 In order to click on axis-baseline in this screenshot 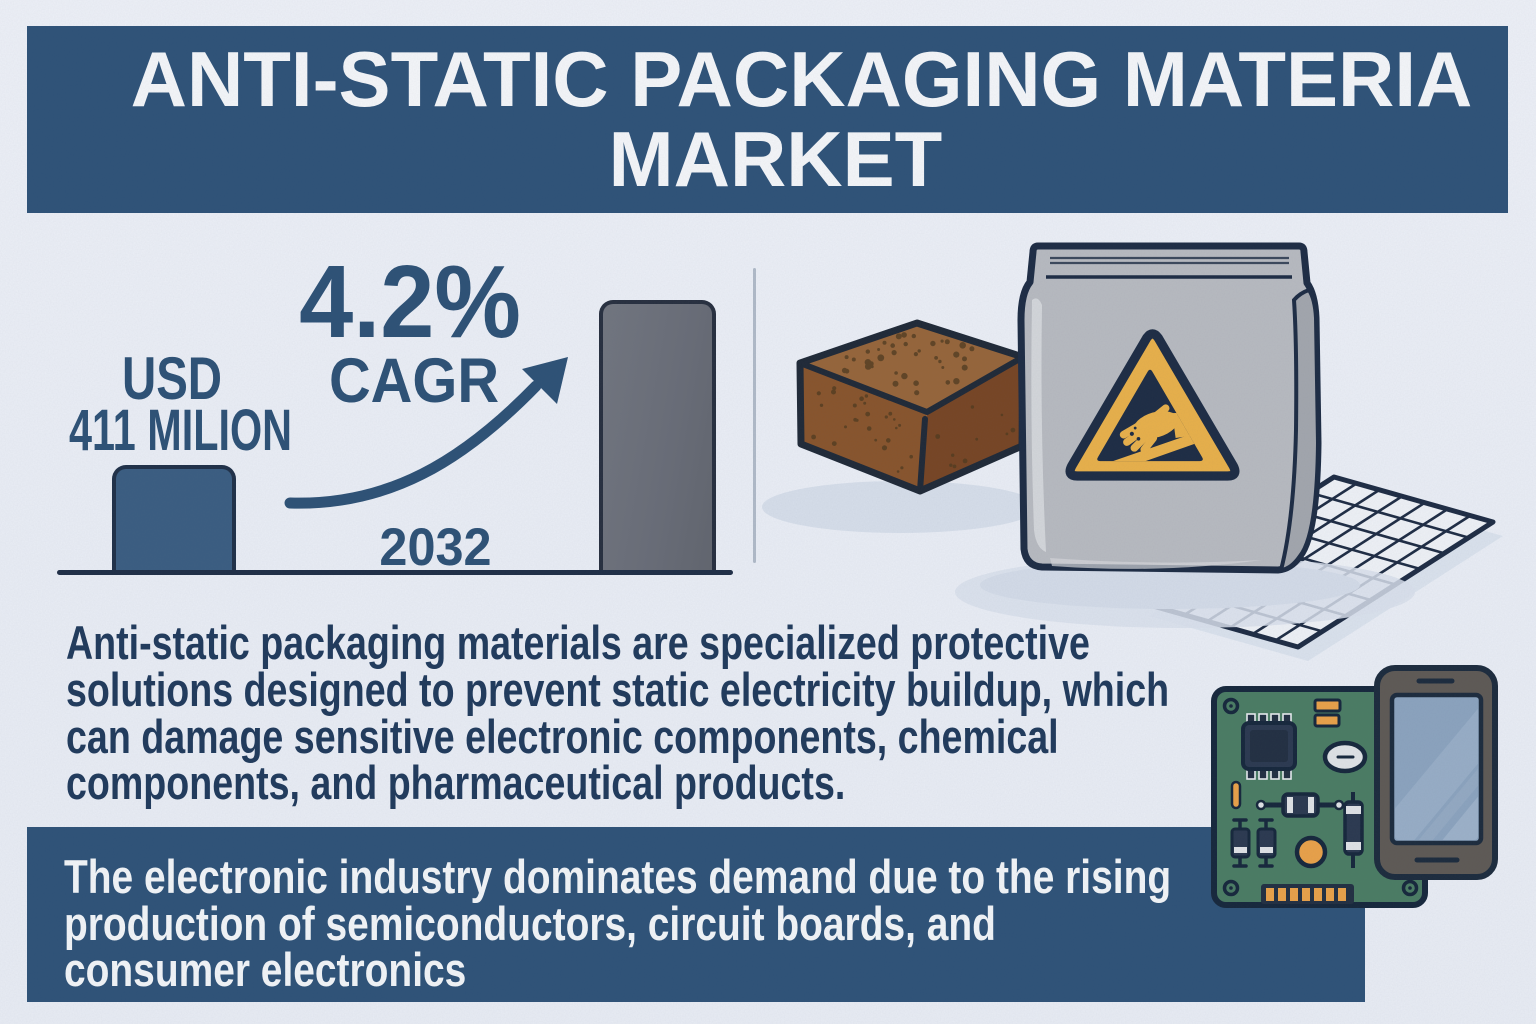, I will do `click(395, 572)`.